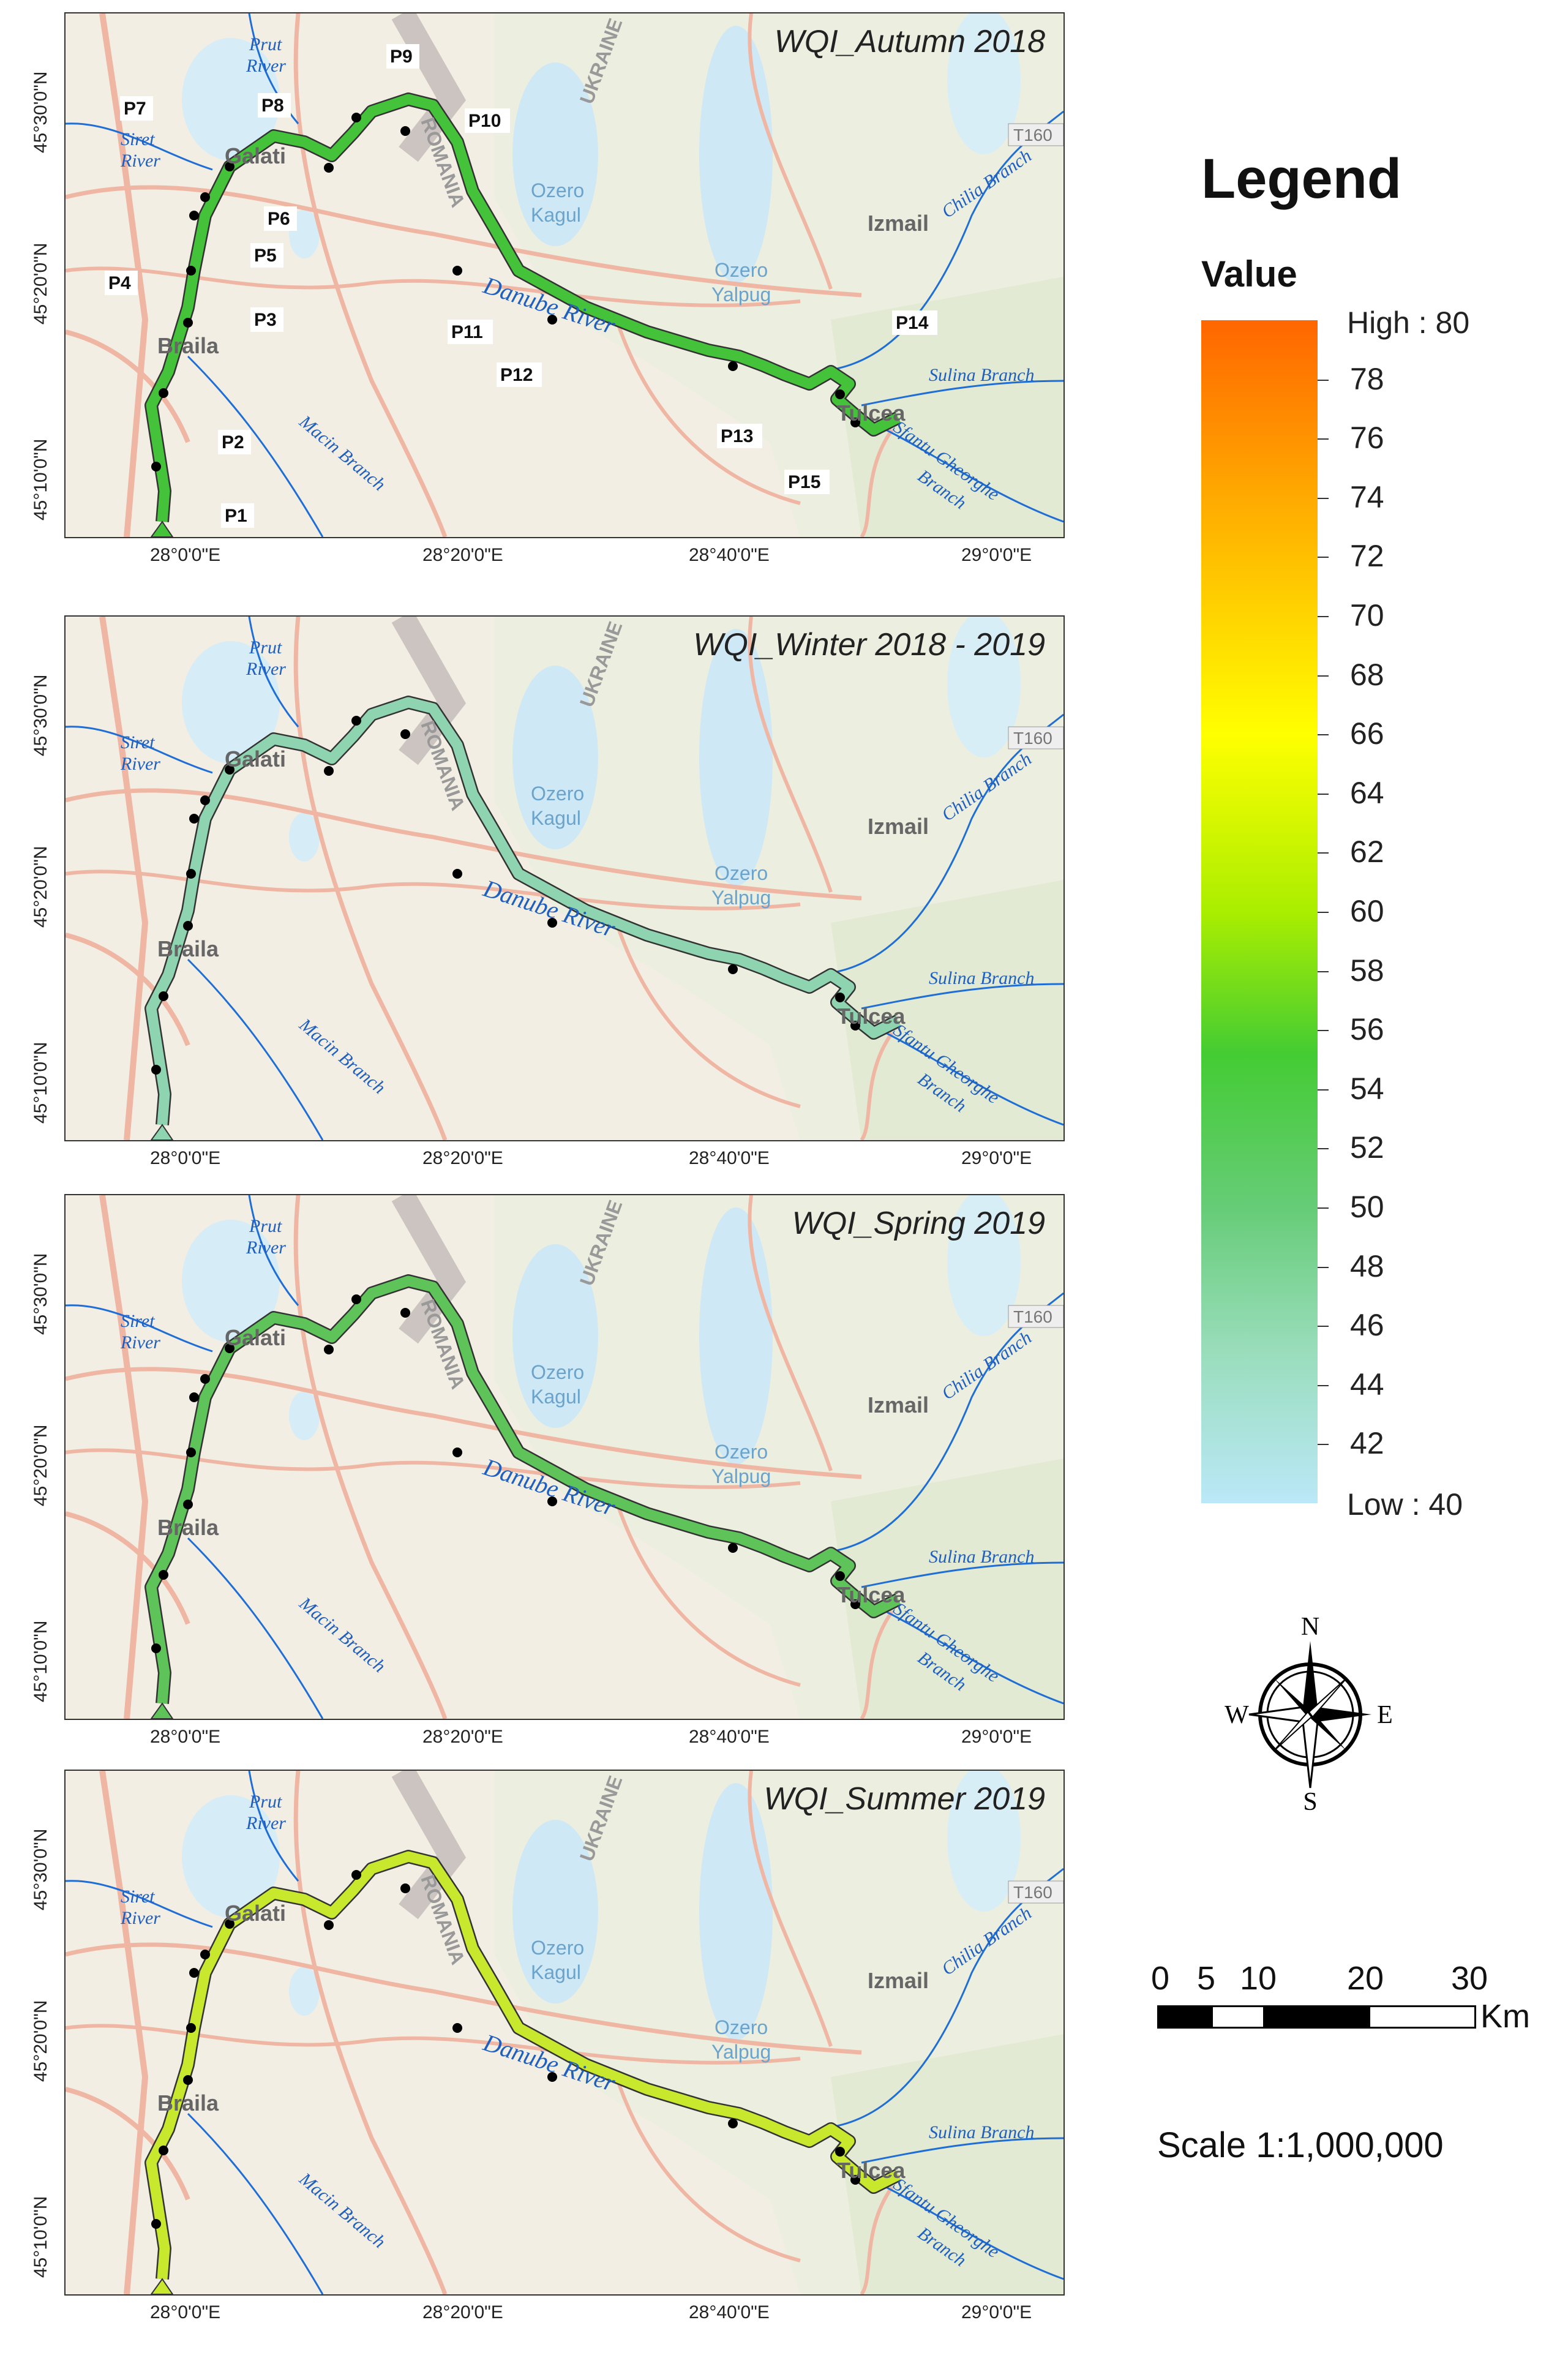 The width and height of the screenshot is (1568, 2358). What do you see at coordinates (1366, 1978) in the screenshot?
I see `scale-tick-20: 20` at bounding box center [1366, 1978].